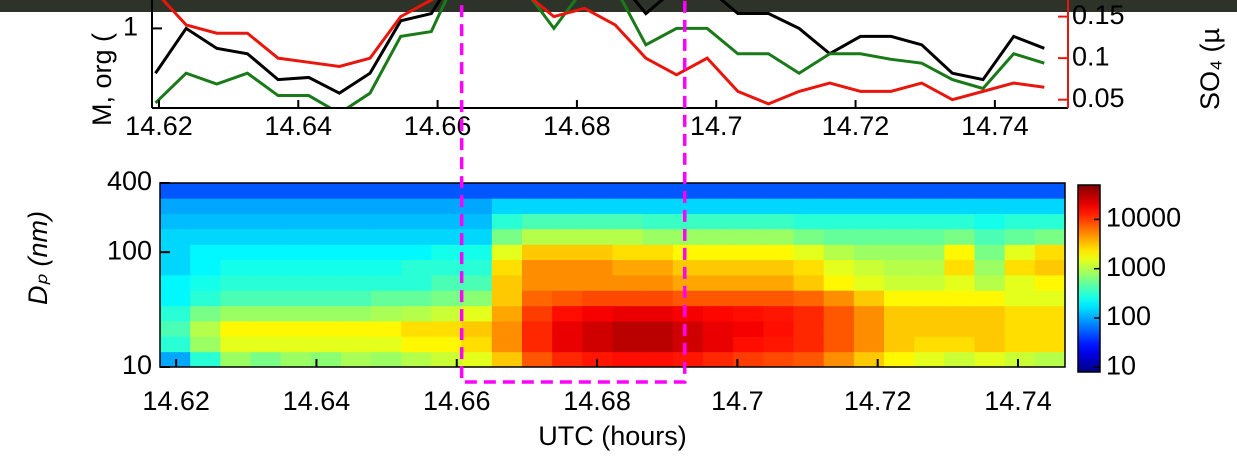 The image size is (1237, 460). Describe the element at coordinates (577, 126) in the screenshot. I see `x-tick-label: 14.68` at that location.